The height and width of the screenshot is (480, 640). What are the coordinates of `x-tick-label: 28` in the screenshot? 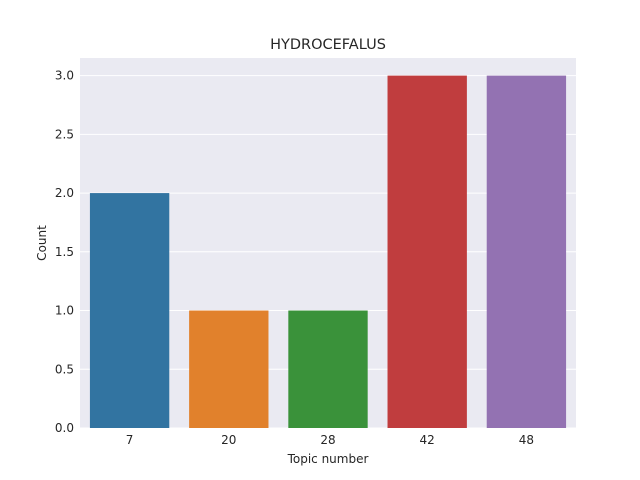 It's located at (327, 440).